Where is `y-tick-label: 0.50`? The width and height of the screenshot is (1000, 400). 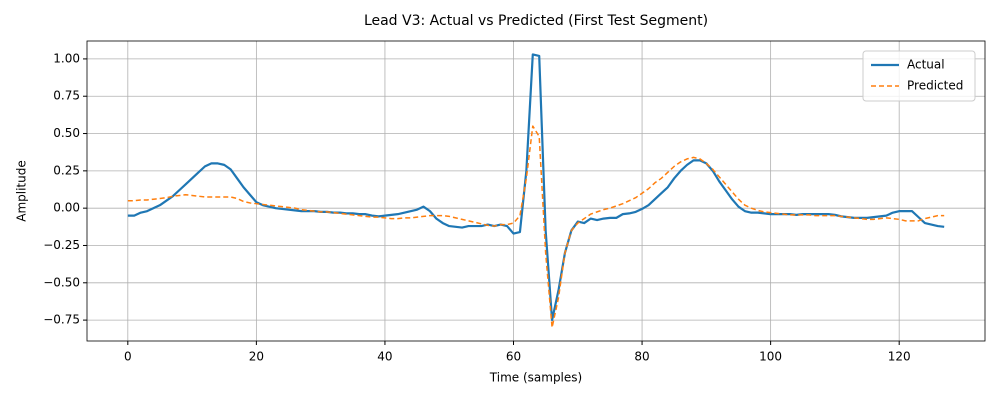
y-tick-label: 0.50 is located at coordinates (66, 133).